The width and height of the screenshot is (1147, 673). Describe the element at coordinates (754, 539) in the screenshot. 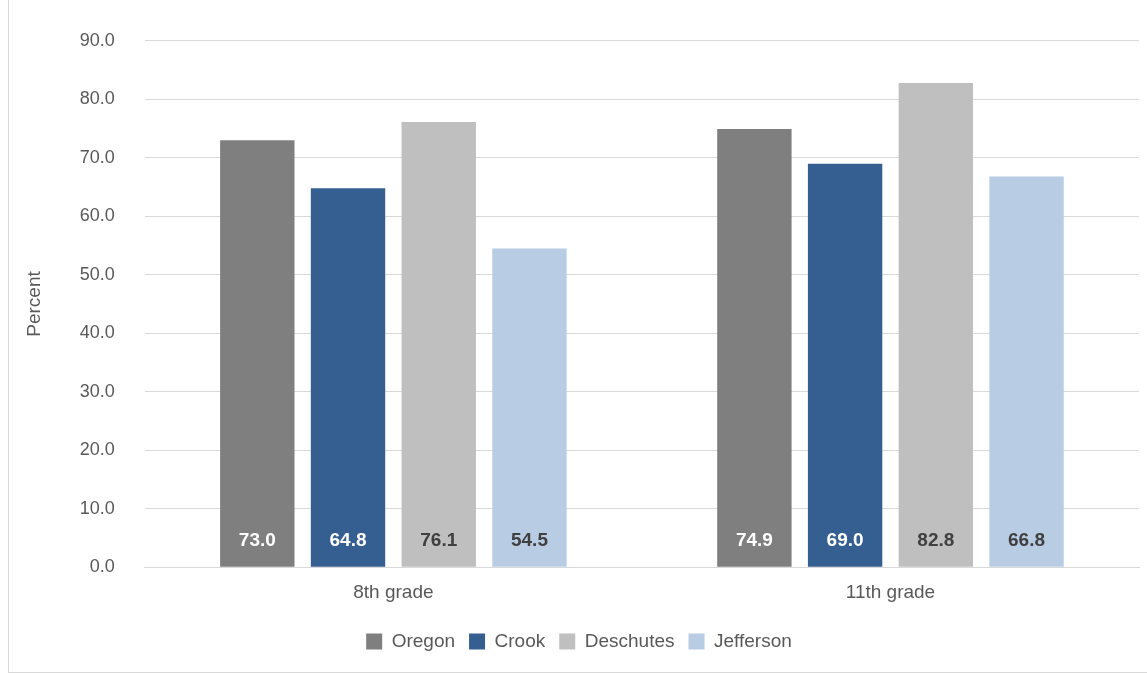

I see `data-label: 74.9` at that location.